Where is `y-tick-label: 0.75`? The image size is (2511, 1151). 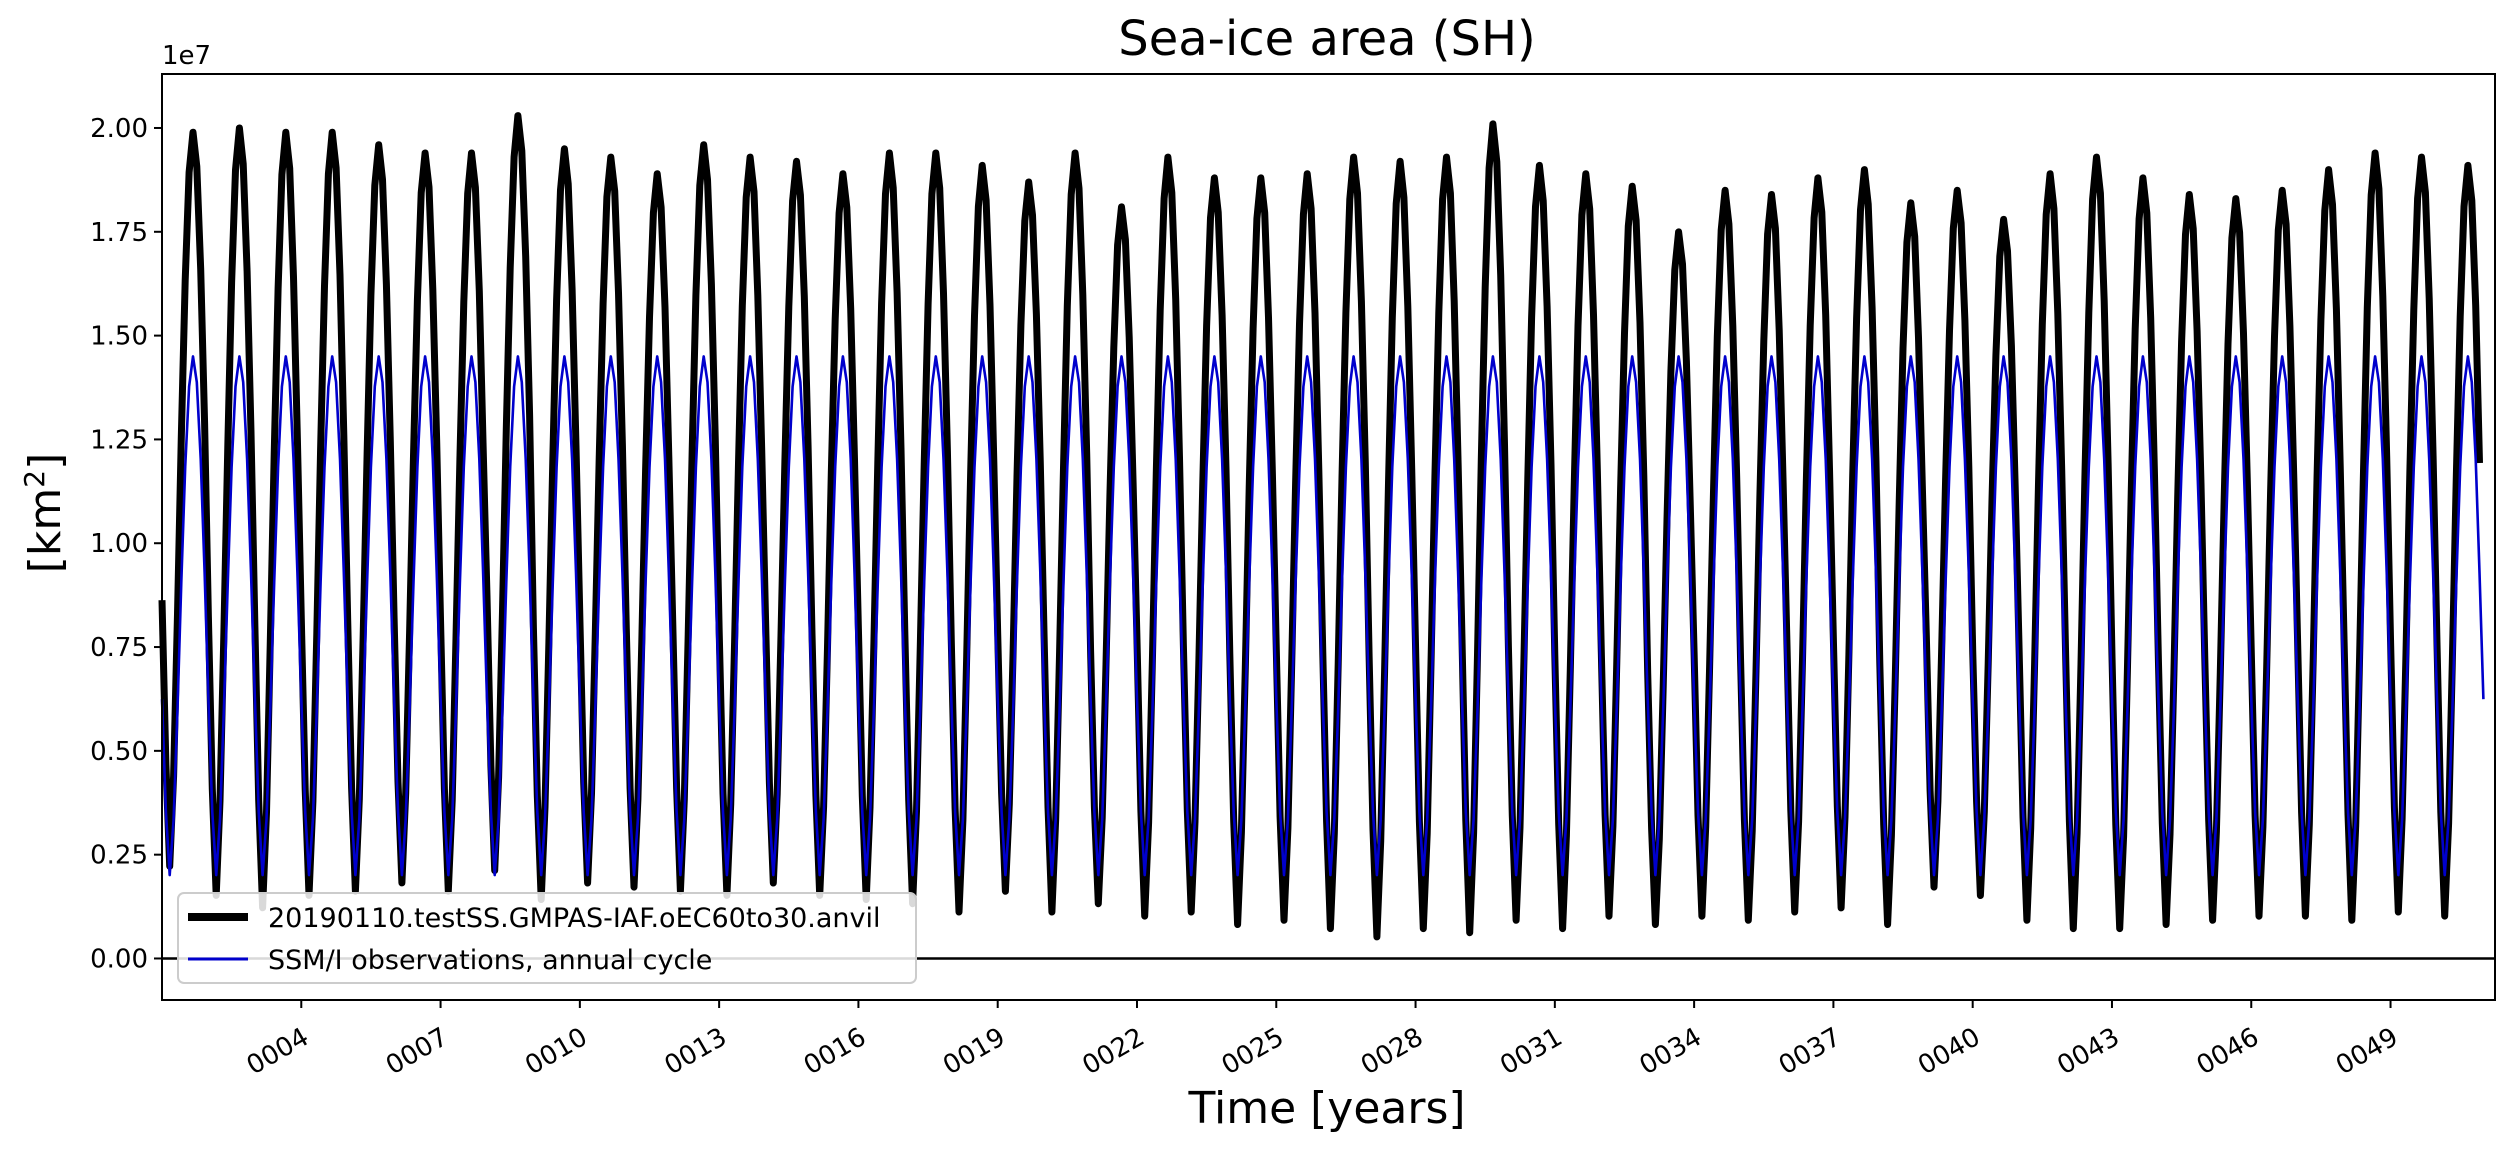 y-tick-label: 0.75 is located at coordinates (119, 648).